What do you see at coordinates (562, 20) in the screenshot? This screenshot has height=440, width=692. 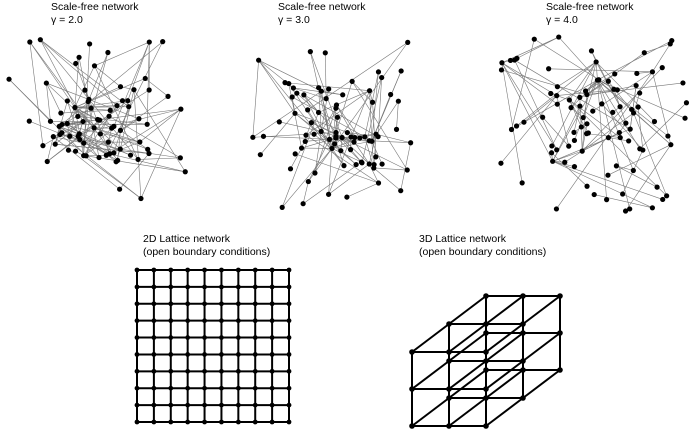 I see `sf3-param: γ = 4.0` at bounding box center [562, 20].